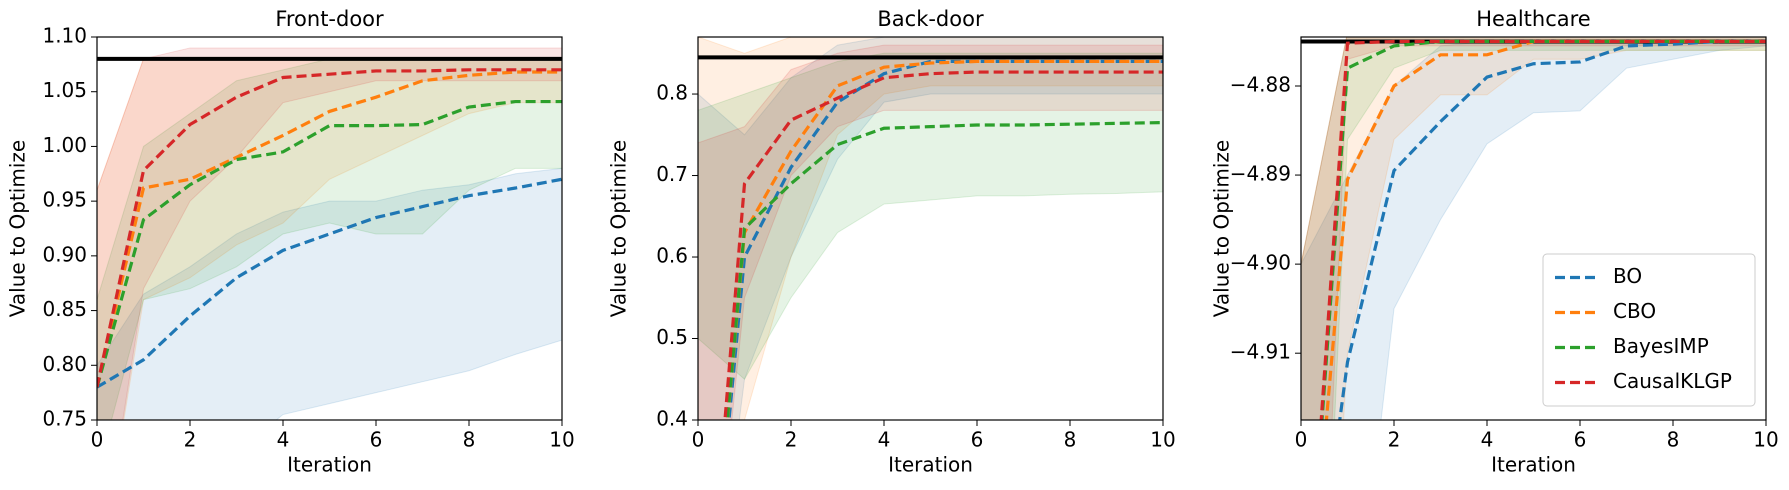 Image resolution: width=1789 pixels, height=490 pixels. I want to click on y-tick-label: −4.89, so click(1260, 174).